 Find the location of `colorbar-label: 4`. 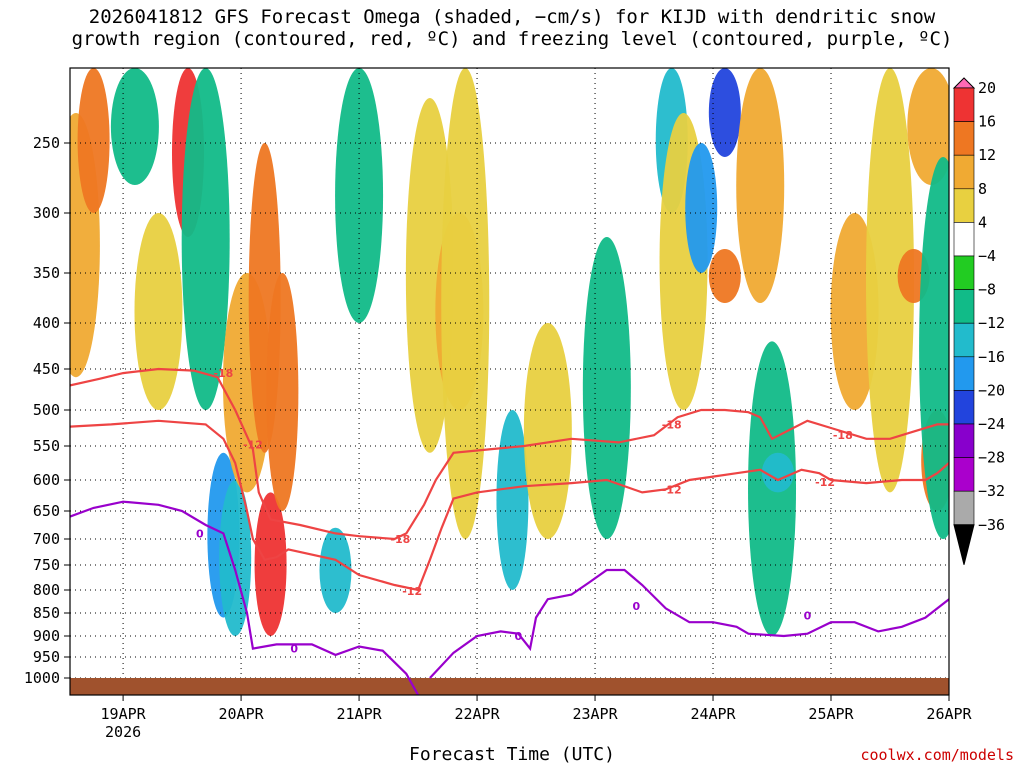

colorbar-label: 4 is located at coordinates (982, 222).